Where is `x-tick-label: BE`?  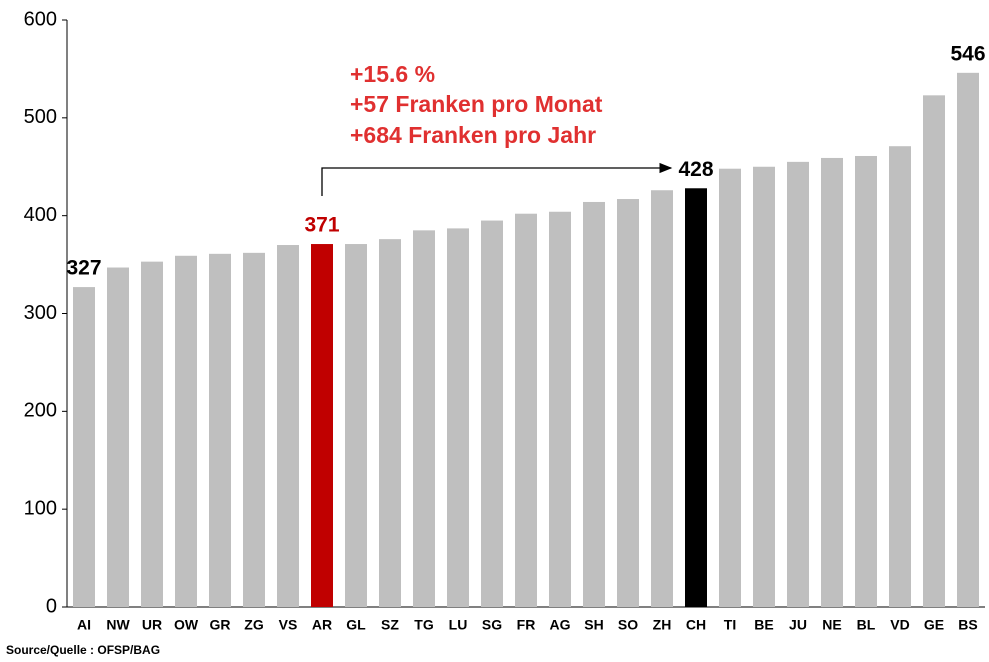 x-tick-label: BE is located at coordinates (763, 625).